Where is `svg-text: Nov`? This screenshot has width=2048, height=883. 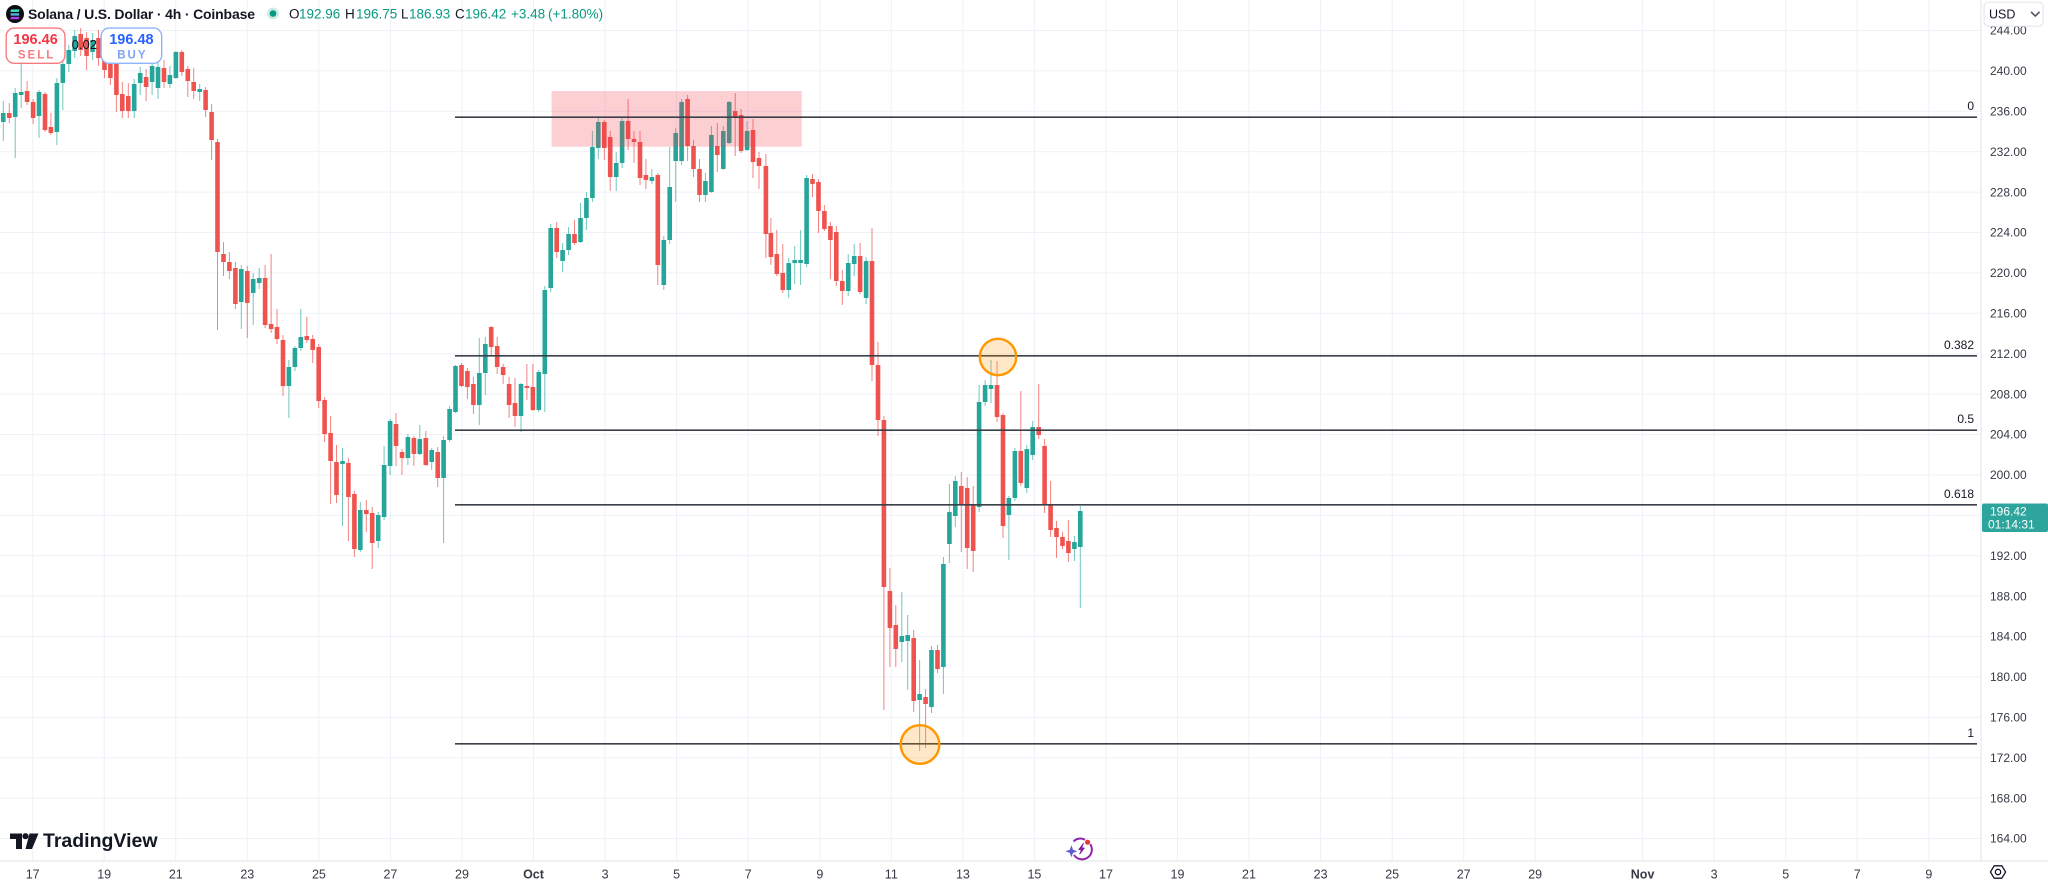 svg-text: Nov is located at coordinates (1643, 875).